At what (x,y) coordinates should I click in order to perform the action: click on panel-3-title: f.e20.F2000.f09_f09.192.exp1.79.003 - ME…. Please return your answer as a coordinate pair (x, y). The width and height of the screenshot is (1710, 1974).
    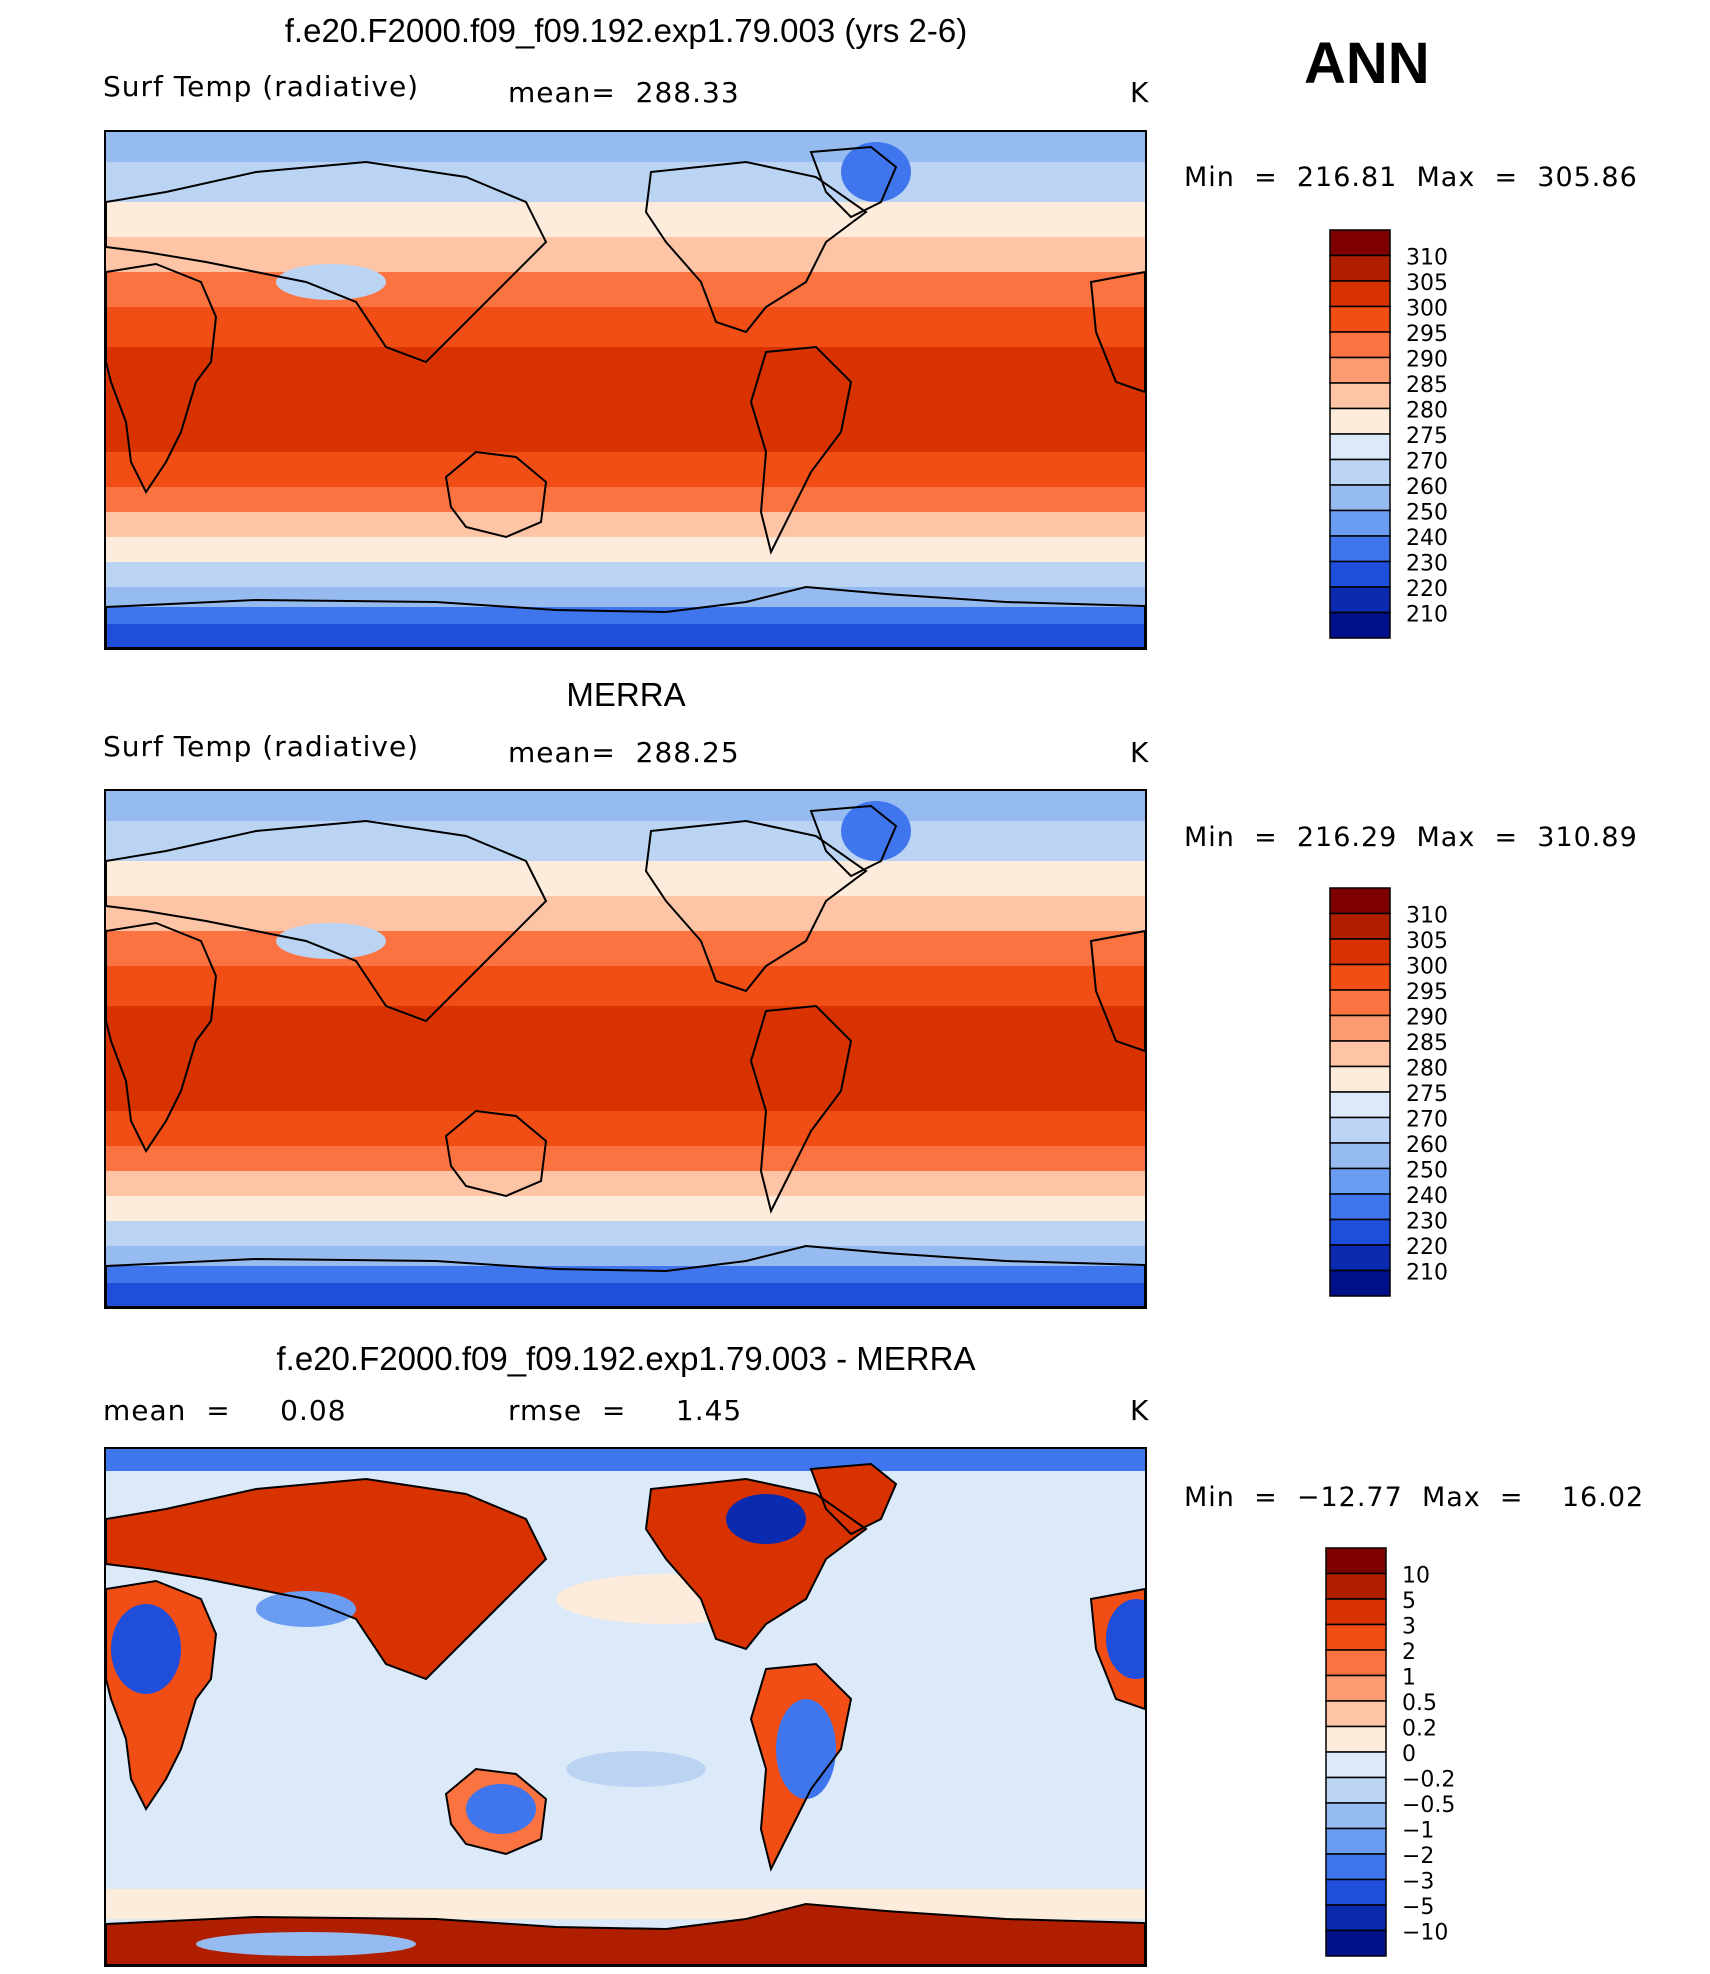
    Looking at the image, I should click on (626, 1358).